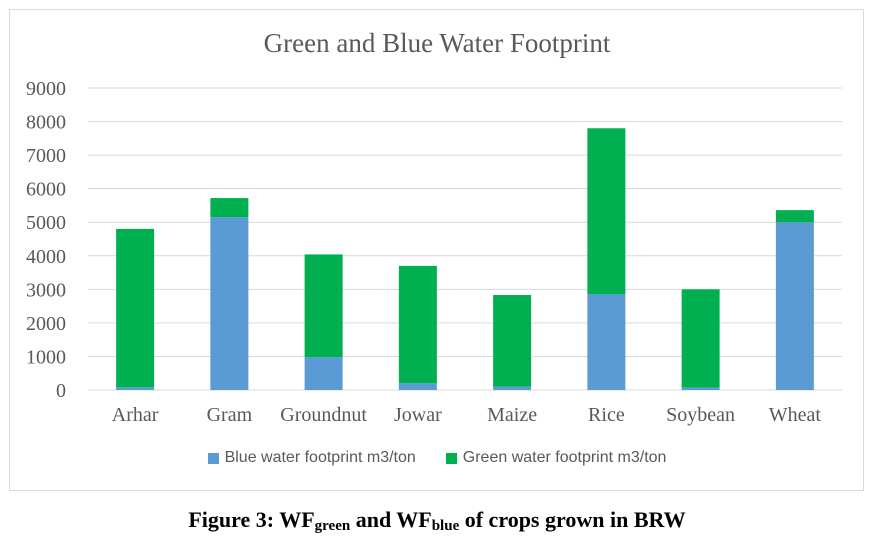 The height and width of the screenshot is (545, 874). Describe the element at coordinates (437, 43) in the screenshot. I see `chart-title: Green and Blue Water Footprint` at that location.